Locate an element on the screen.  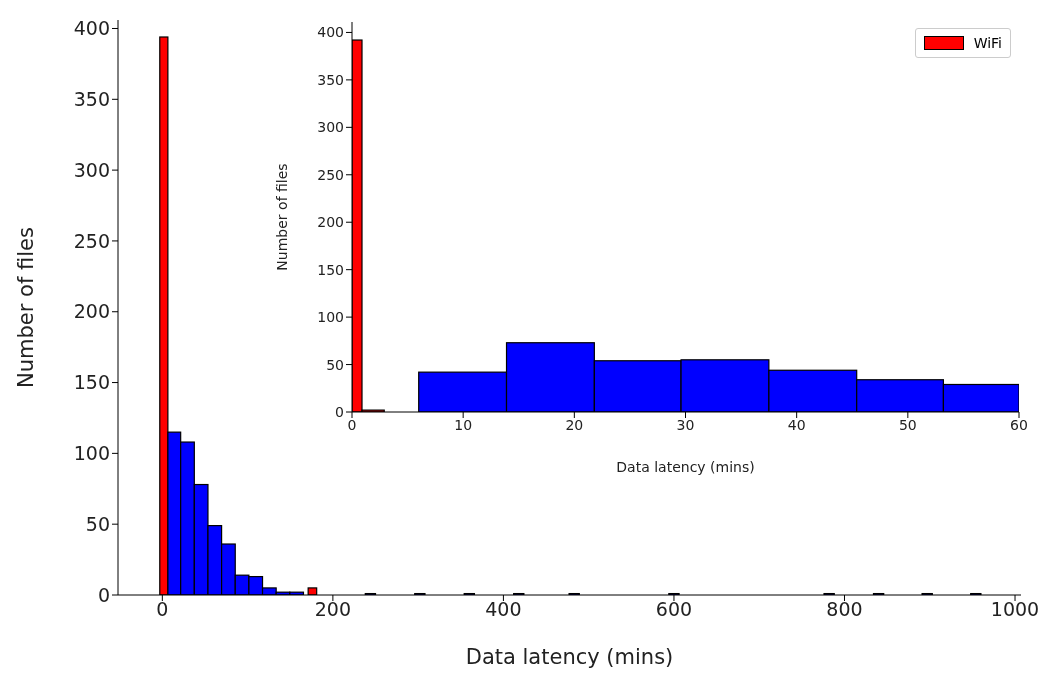
x-tick-label: 40 is located at coordinates (796, 424).